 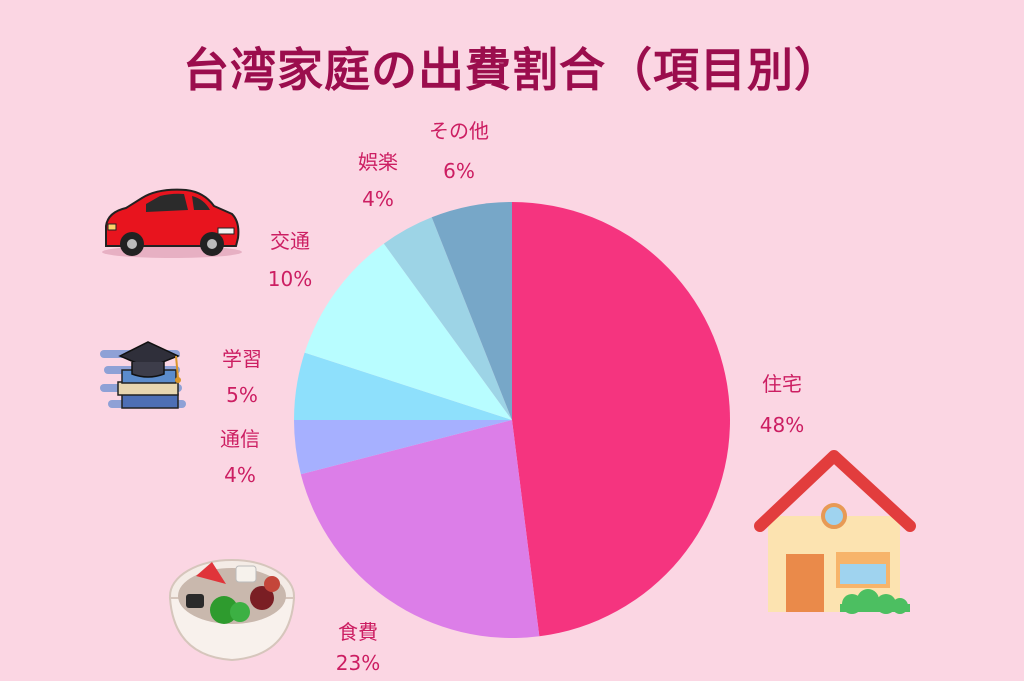 What do you see at coordinates (459, 171) in the screenshot?
I see `value-other: 6%` at bounding box center [459, 171].